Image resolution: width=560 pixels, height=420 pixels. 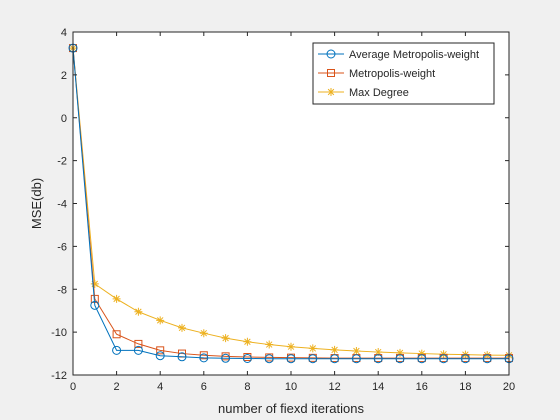 What do you see at coordinates (64, 33) in the screenshot?
I see `y-tick-label: 4` at bounding box center [64, 33].